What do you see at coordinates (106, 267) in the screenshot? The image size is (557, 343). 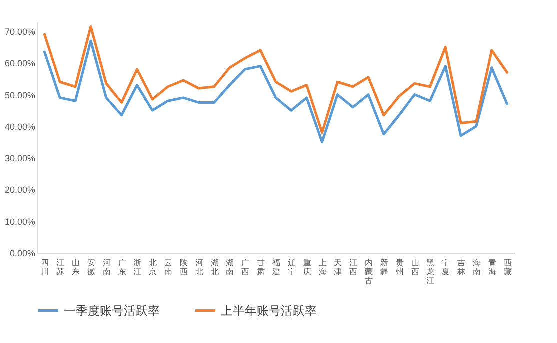 I see `x-tick-label: 河南` at bounding box center [106, 267].